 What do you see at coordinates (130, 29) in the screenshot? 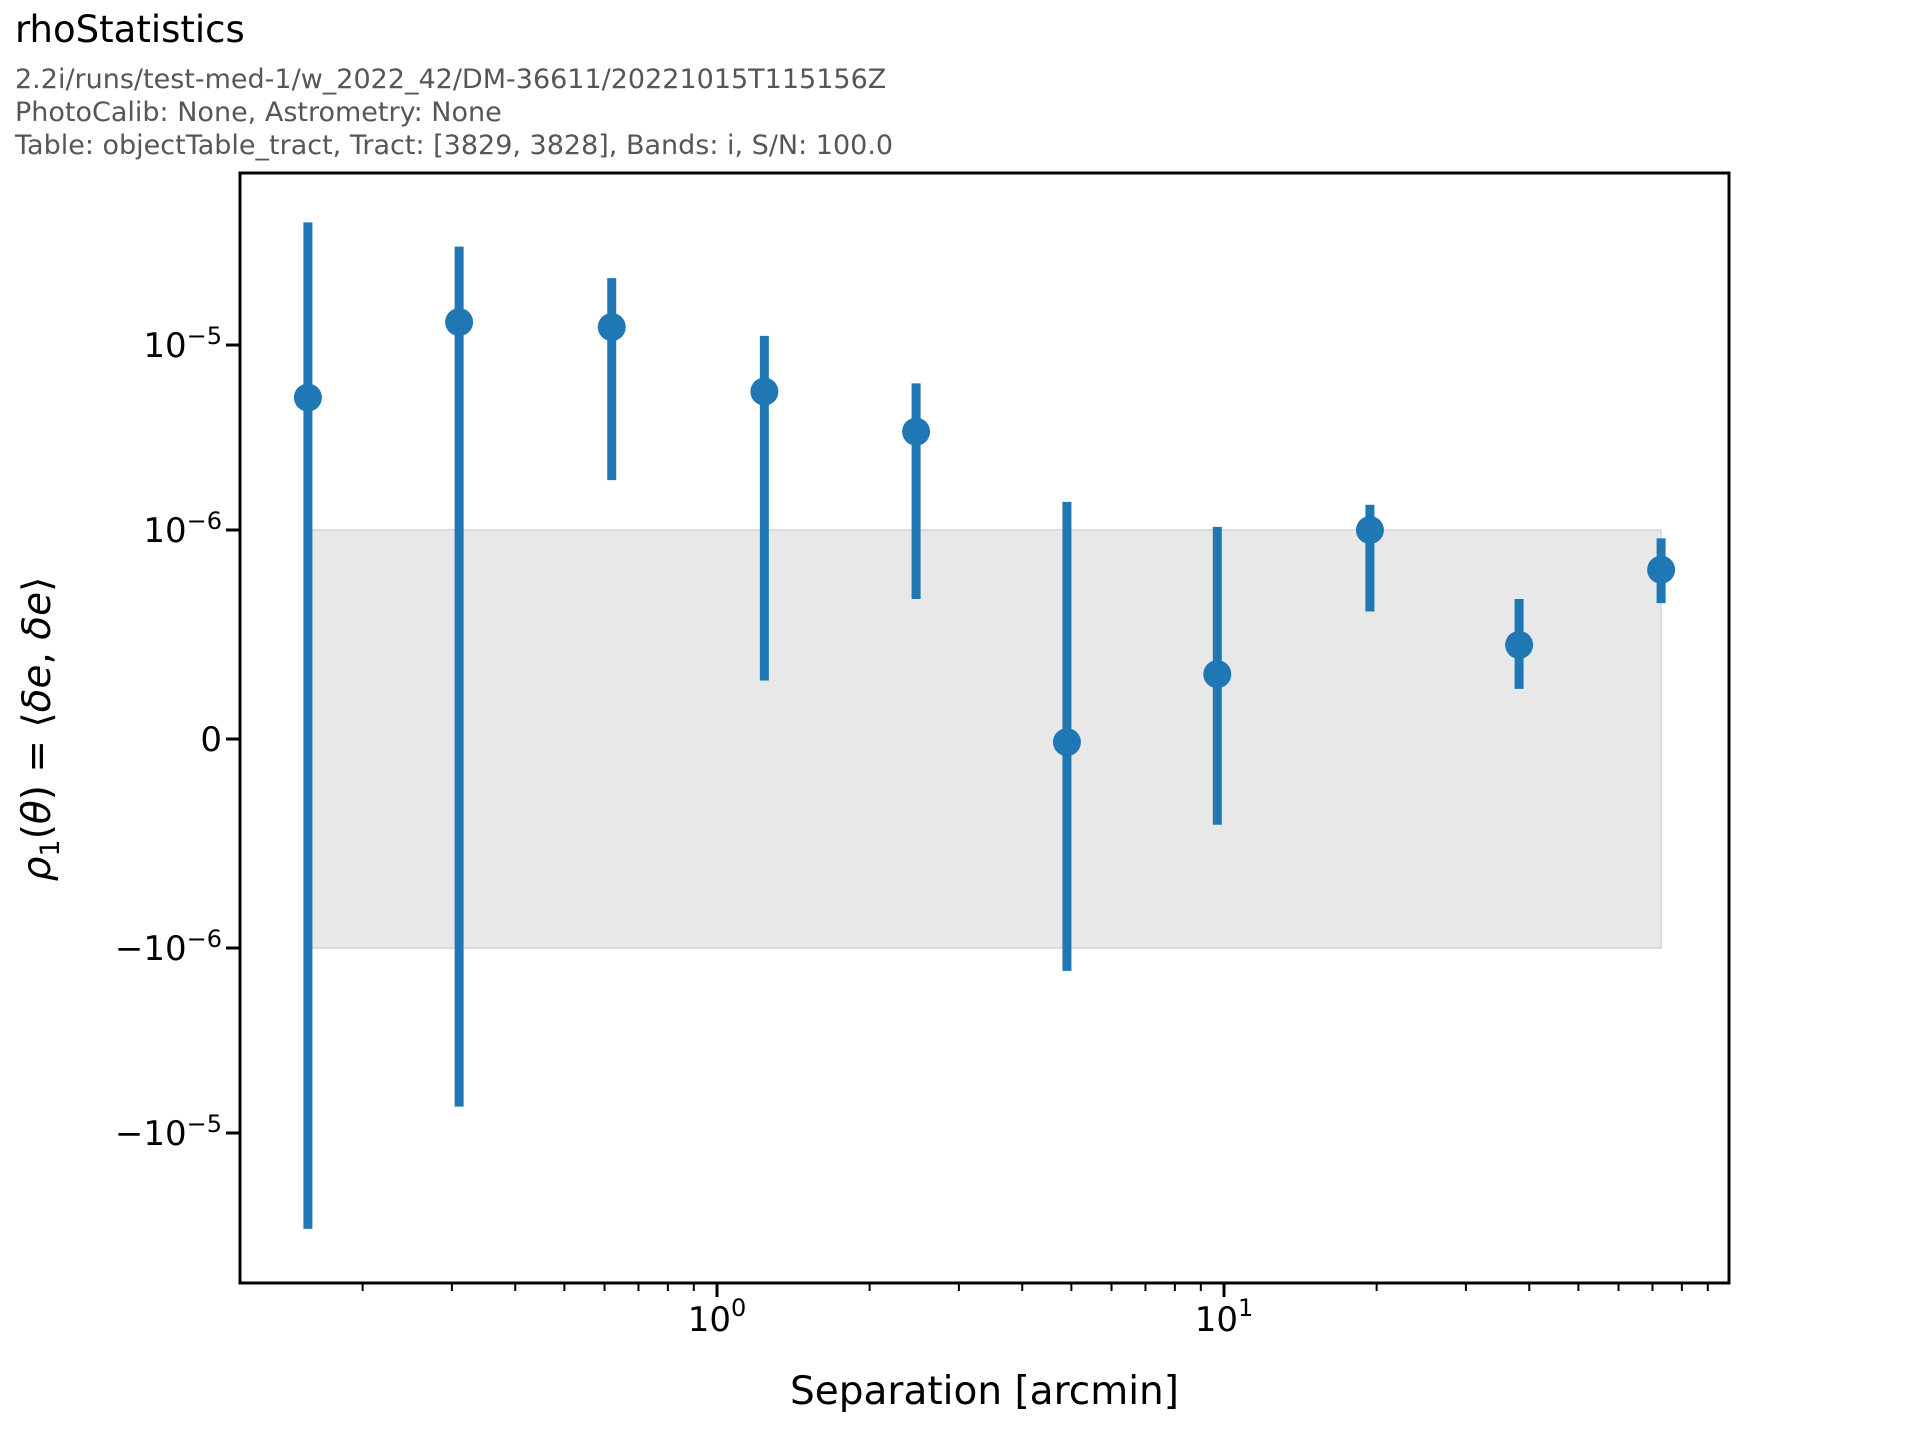
I see `page-title: rhoStatistics` at bounding box center [130, 29].